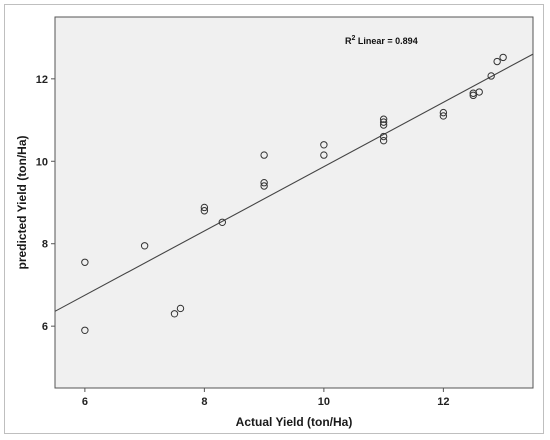  I want to click on y-tick-label: 12, so click(42, 80).